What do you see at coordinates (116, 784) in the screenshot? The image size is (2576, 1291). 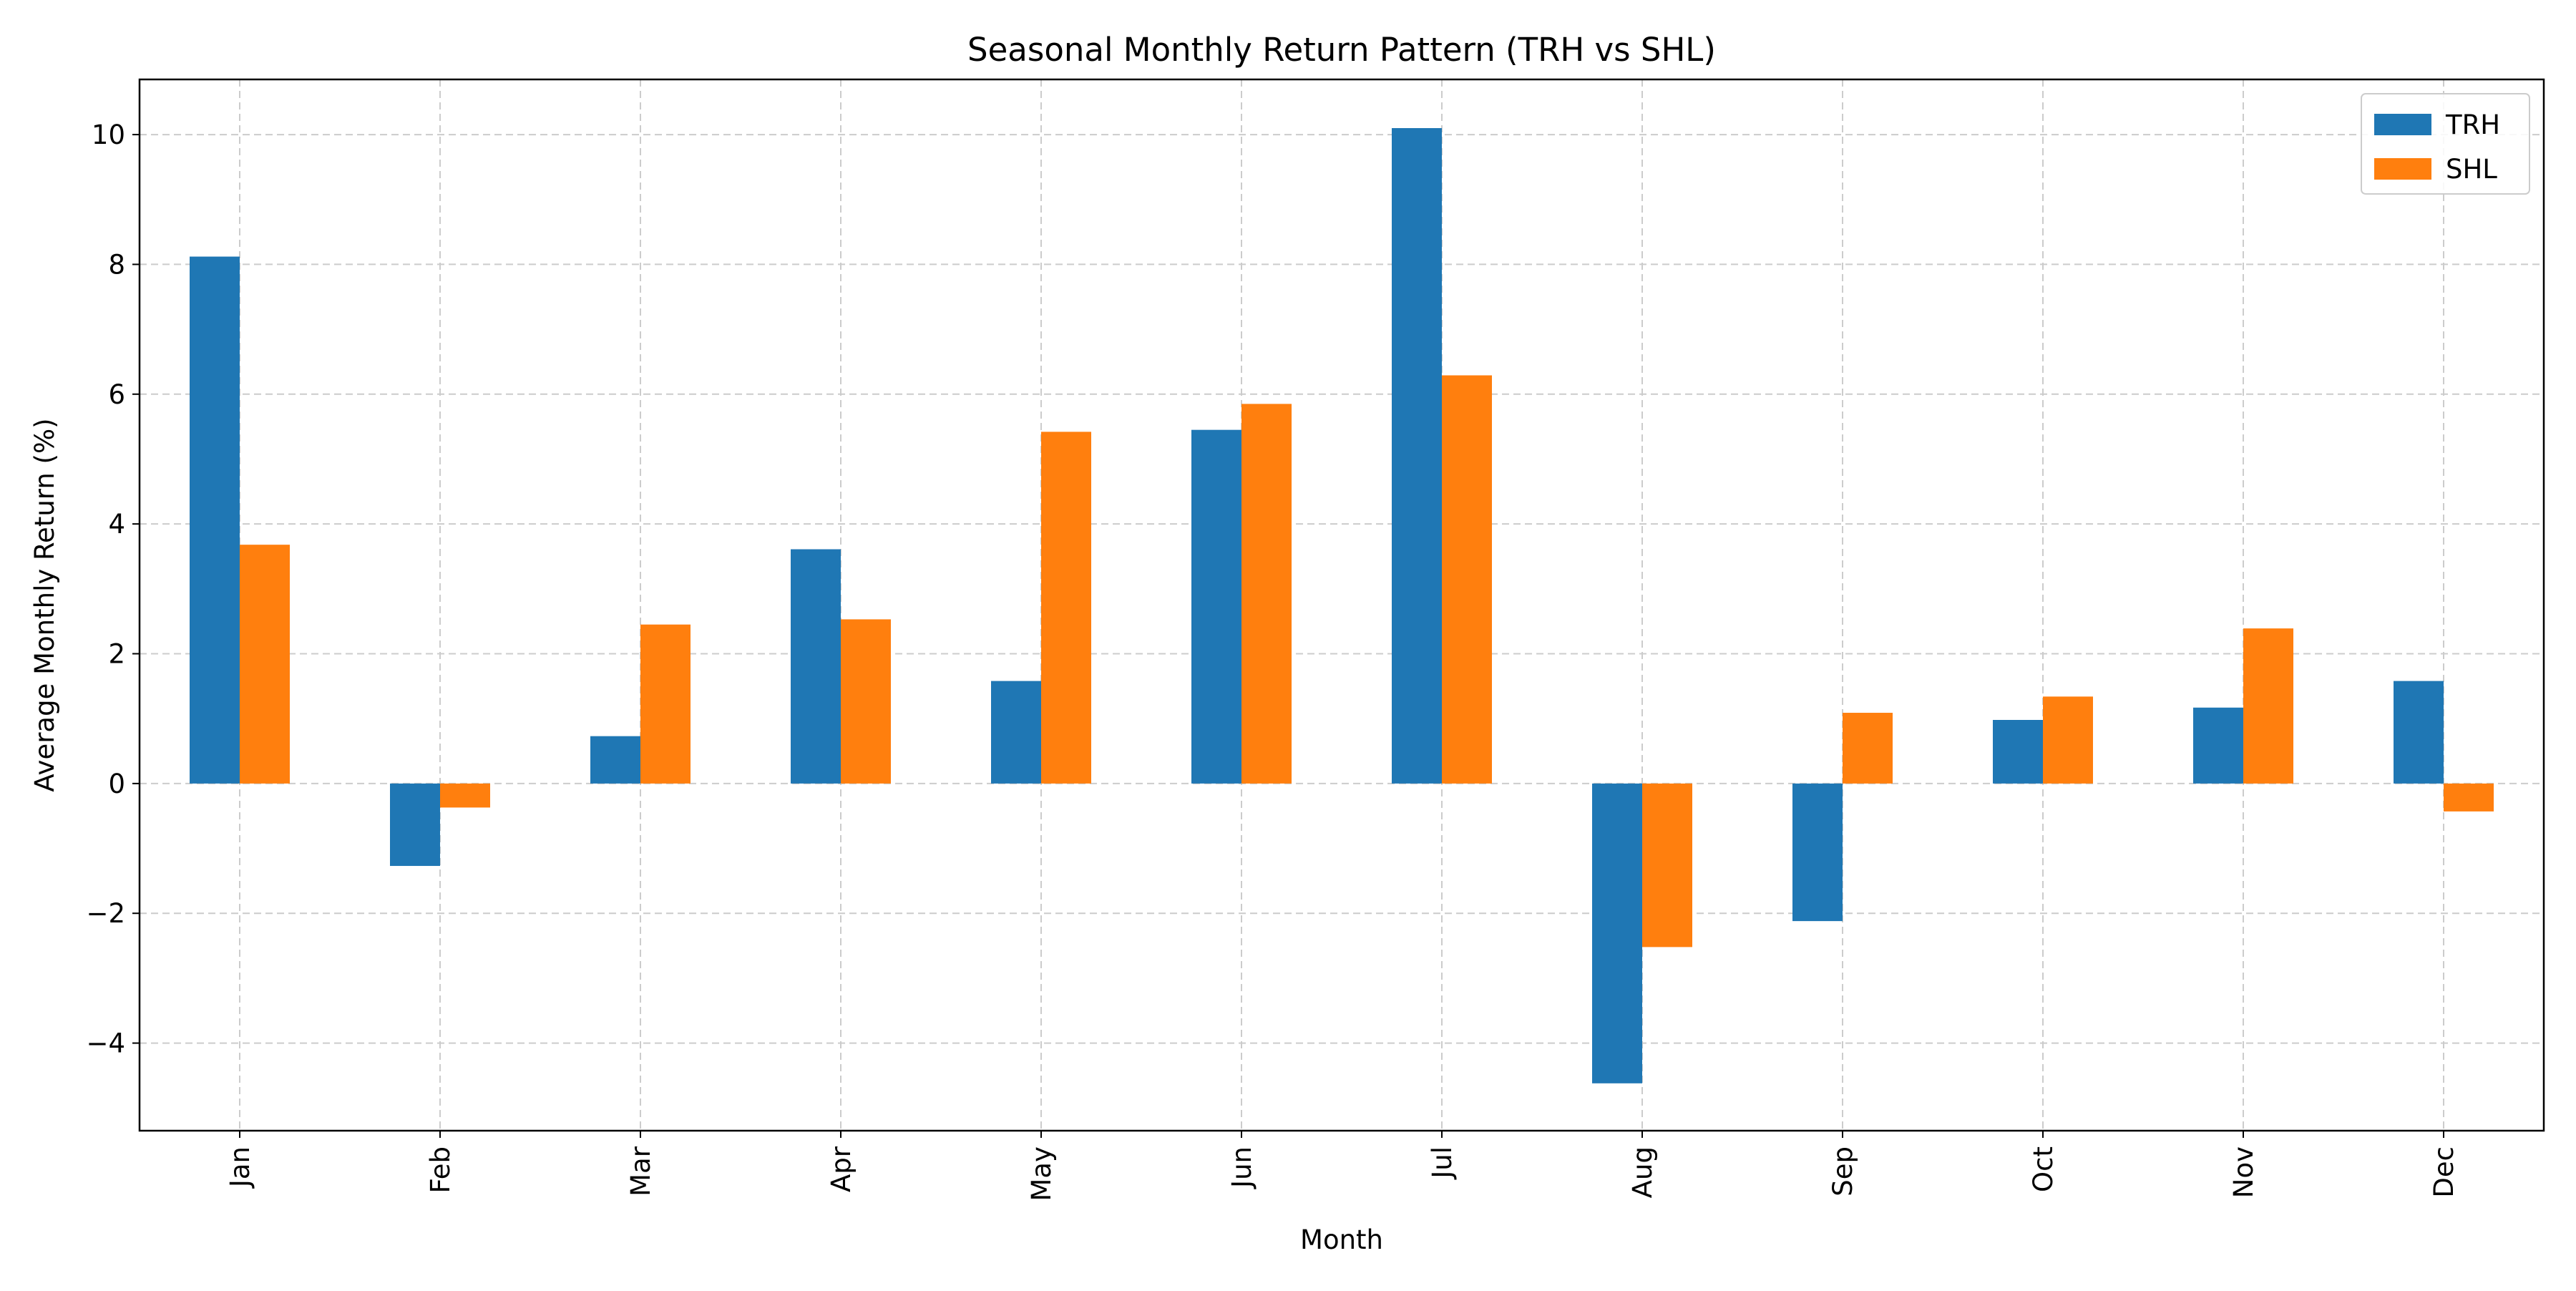 I see `y-tick-label: 0` at bounding box center [116, 784].